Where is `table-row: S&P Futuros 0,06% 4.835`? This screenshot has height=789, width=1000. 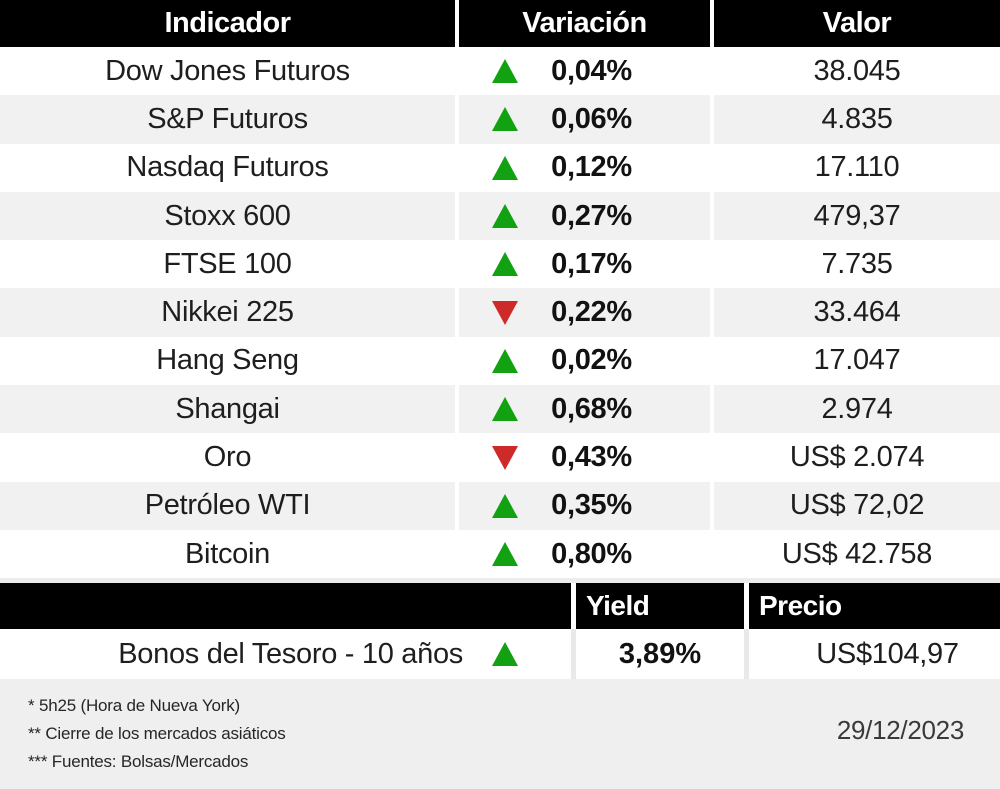
table-row: S&P Futuros 0,06% 4.835 is located at coordinates (500, 119).